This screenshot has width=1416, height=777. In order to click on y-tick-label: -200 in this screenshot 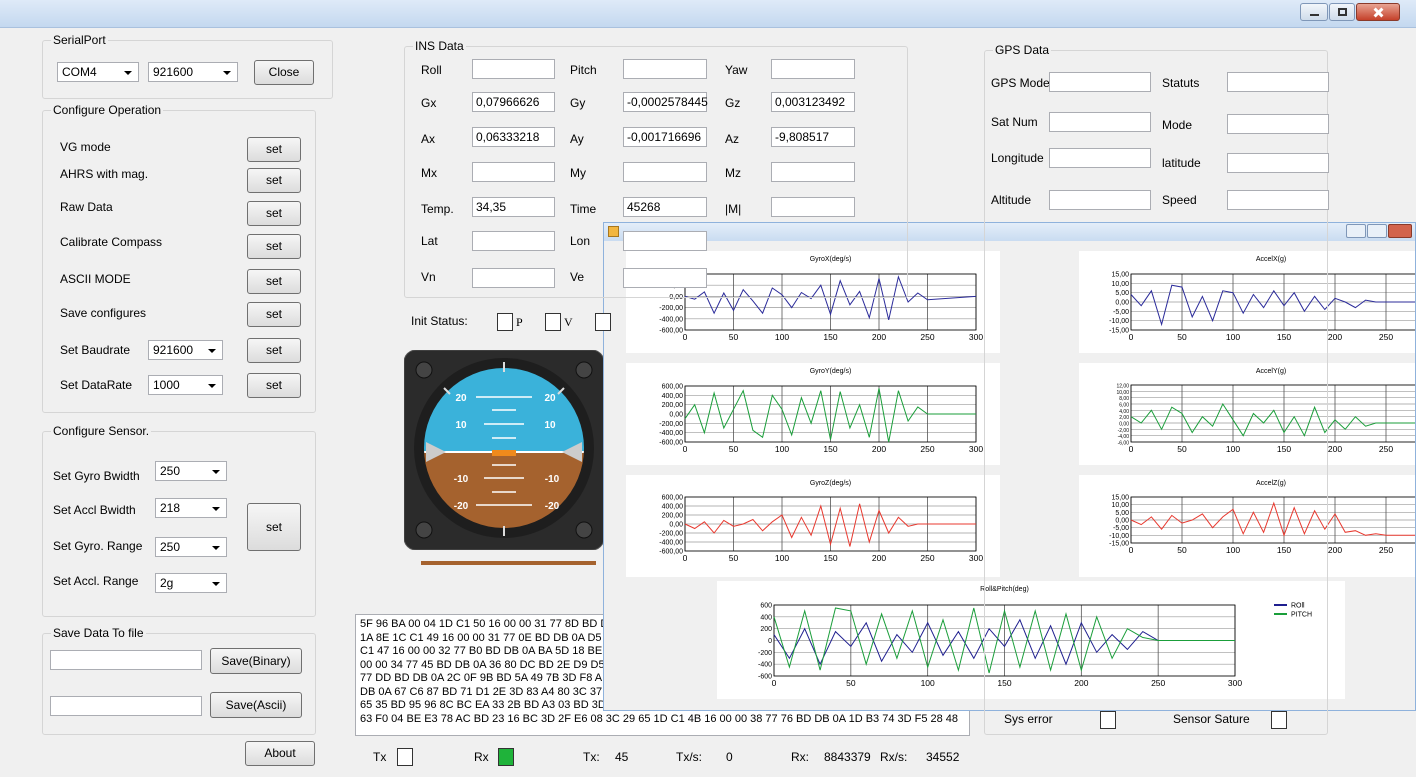, I will do `click(765, 653)`.